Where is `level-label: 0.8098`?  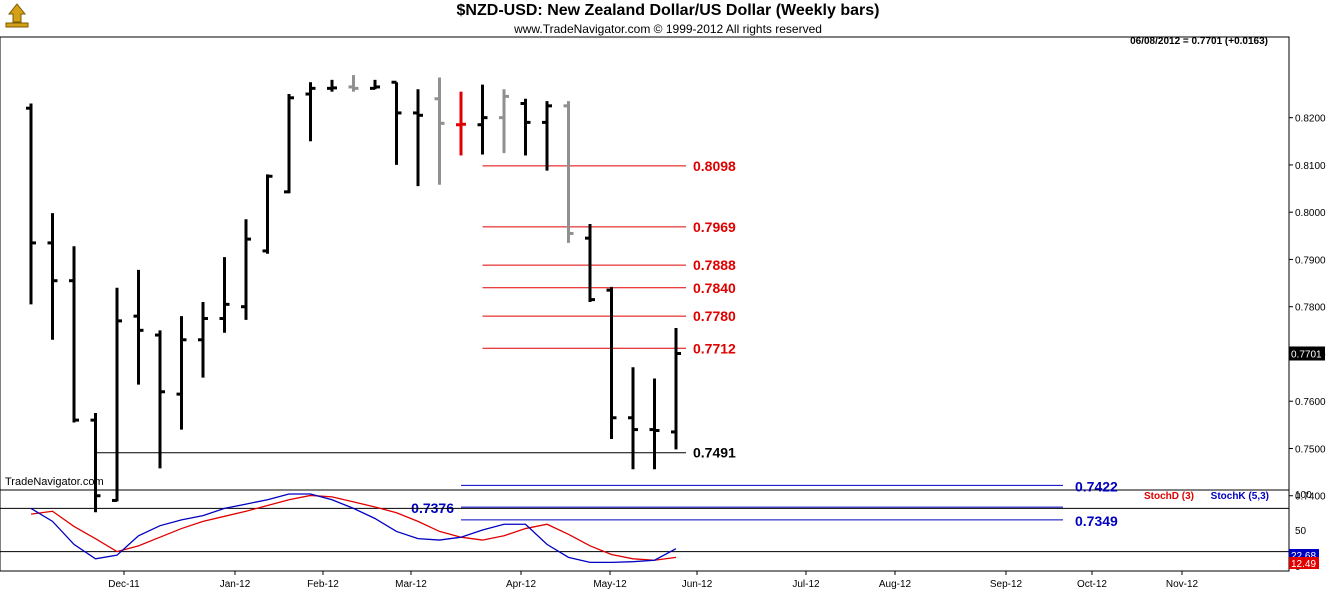 level-label: 0.8098 is located at coordinates (714, 166).